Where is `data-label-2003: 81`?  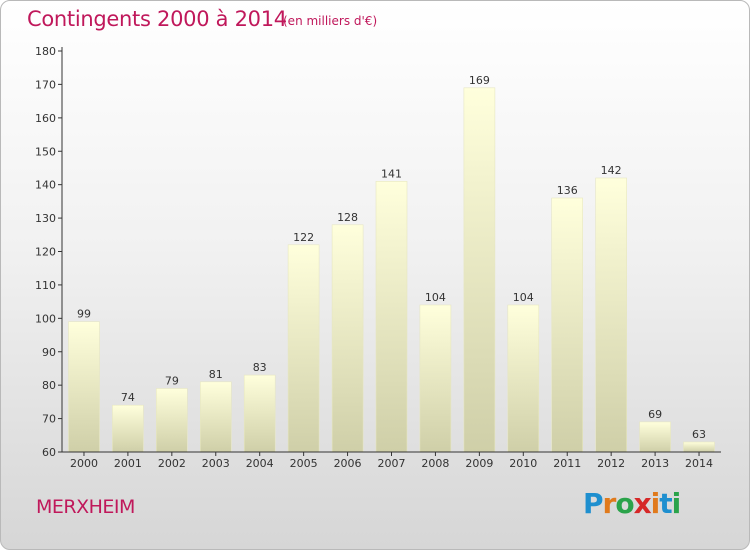
data-label-2003: 81 is located at coordinates (216, 374).